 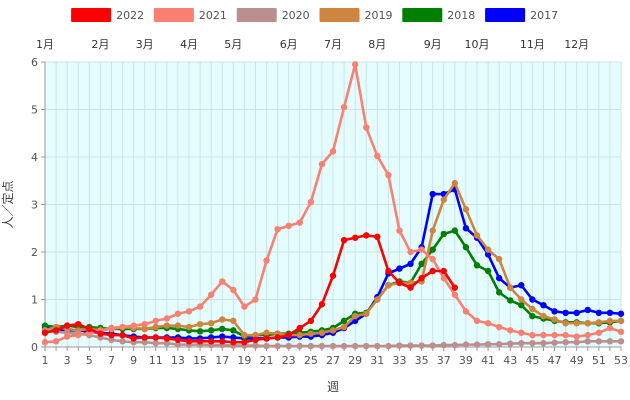 What do you see at coordinates (532, 360) in the screenshot?
I see `x-tick-label: 45` at bounding box center [532, 360].